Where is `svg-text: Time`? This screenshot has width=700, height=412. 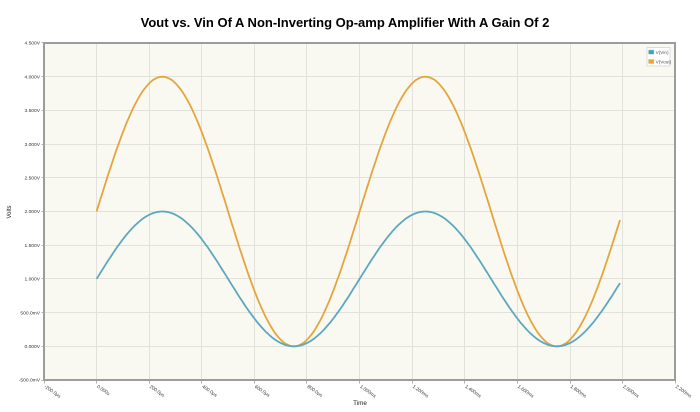 svg-text: Time is located at coordinates (360, 403).